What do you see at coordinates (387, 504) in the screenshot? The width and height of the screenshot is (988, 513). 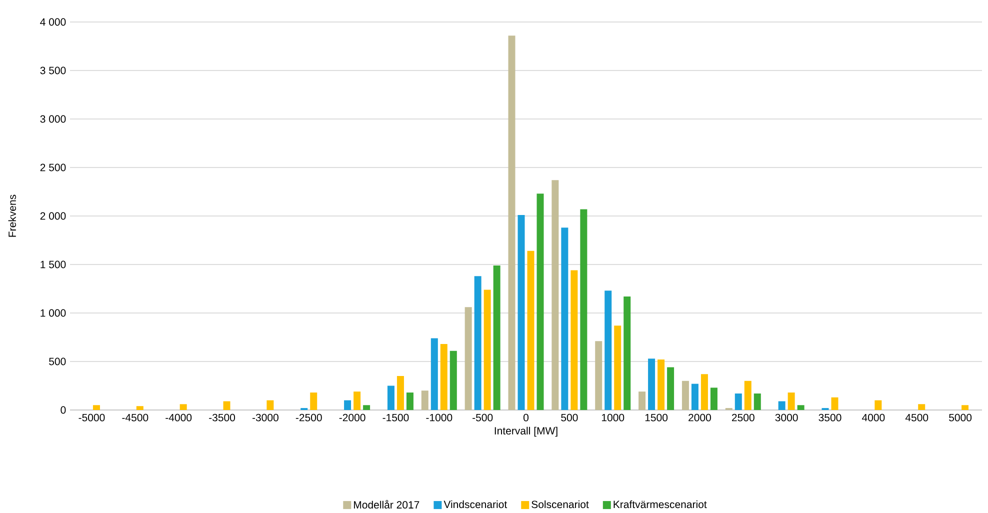 I see `legend-label: Modellår 2017` at bounding box center [387, 504].